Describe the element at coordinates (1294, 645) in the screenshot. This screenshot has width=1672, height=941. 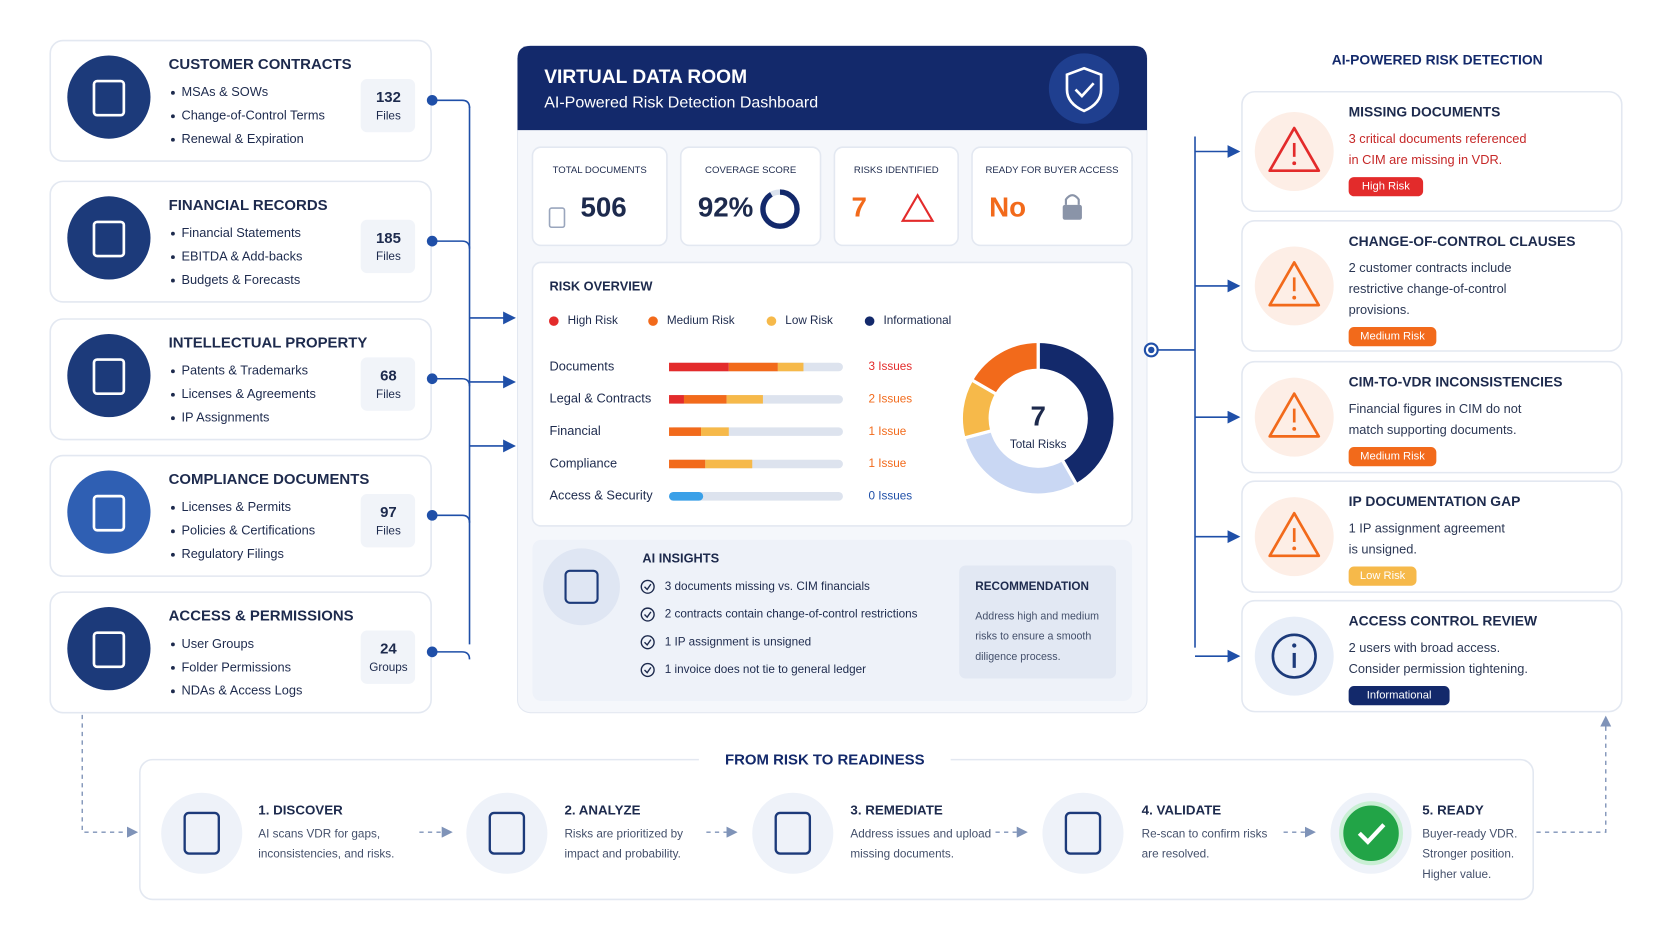
I see `info-dot` at that location.